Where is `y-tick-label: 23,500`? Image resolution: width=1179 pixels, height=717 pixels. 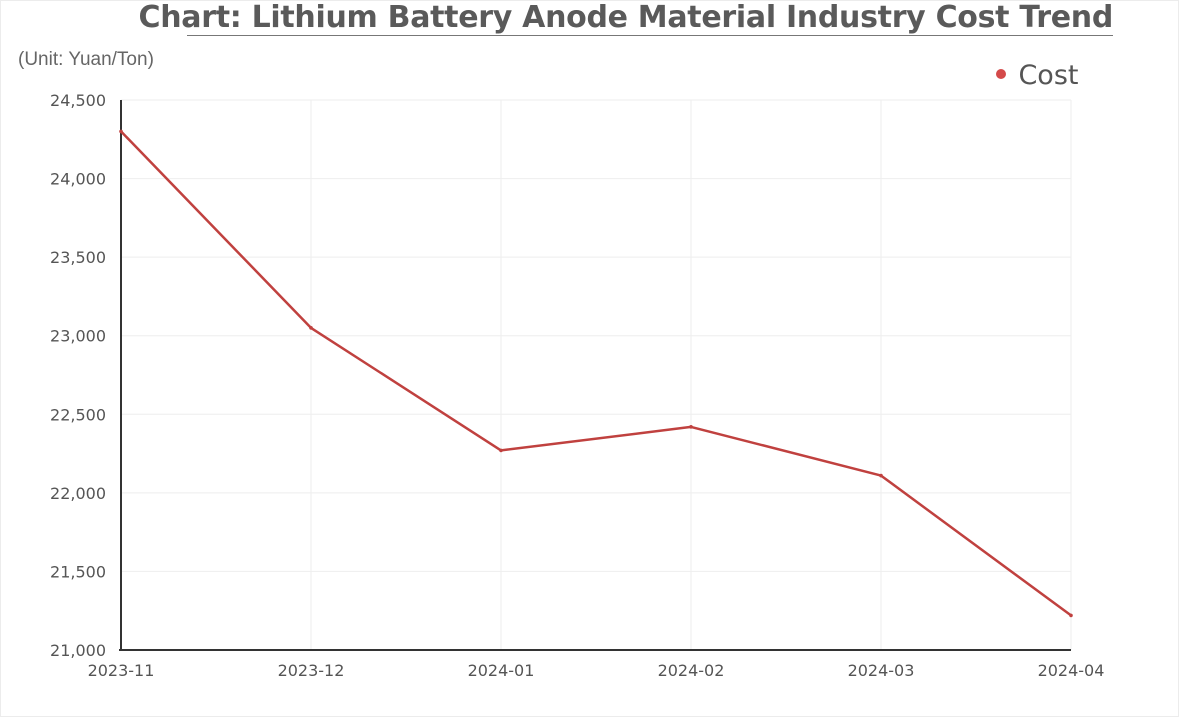
y-tick-label: 23,500 is located at coordinates (78, 257).